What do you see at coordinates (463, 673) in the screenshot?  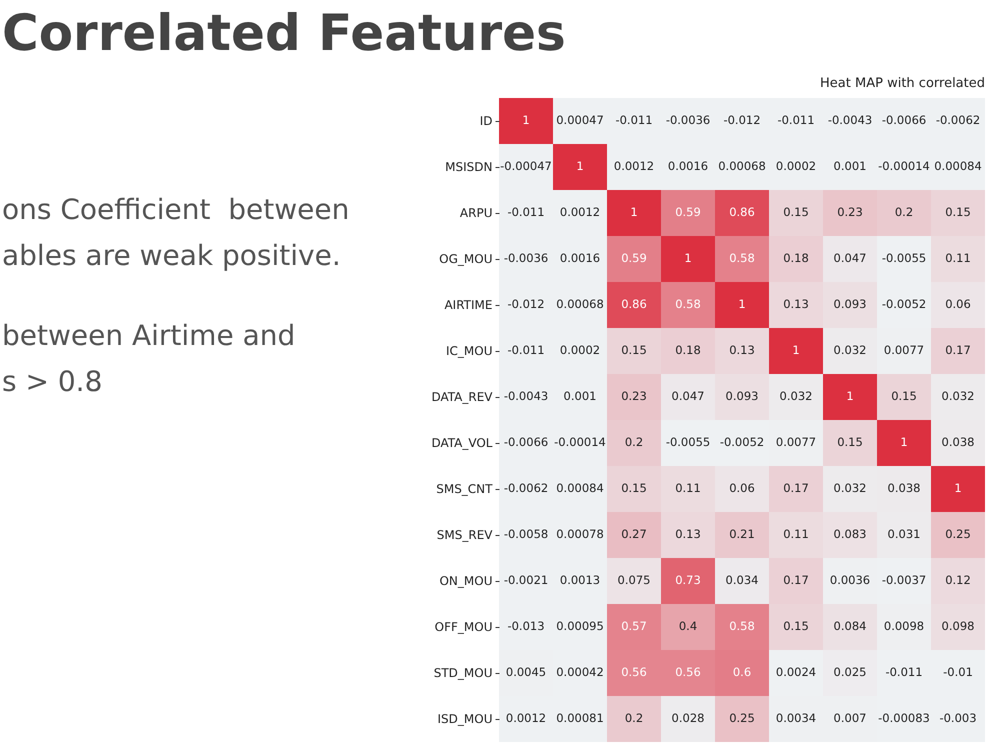 I see `y-tick-label: STD_MOU` at bounding box center [463, 673].